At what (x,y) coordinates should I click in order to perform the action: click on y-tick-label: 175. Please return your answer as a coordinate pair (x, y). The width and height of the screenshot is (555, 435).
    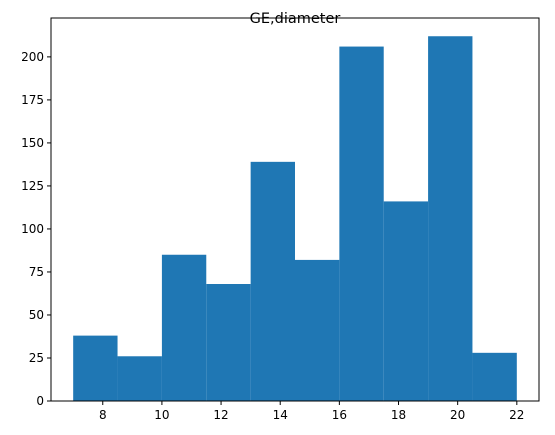
    Looking at the image, I should click on (32, 100).